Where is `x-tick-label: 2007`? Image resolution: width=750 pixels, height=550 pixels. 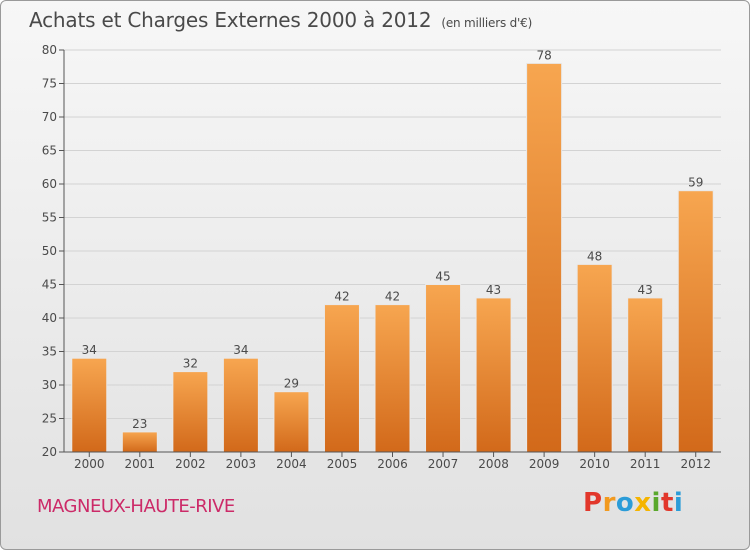
x-tick-label: 2007 is located at coordinates (443, 464).